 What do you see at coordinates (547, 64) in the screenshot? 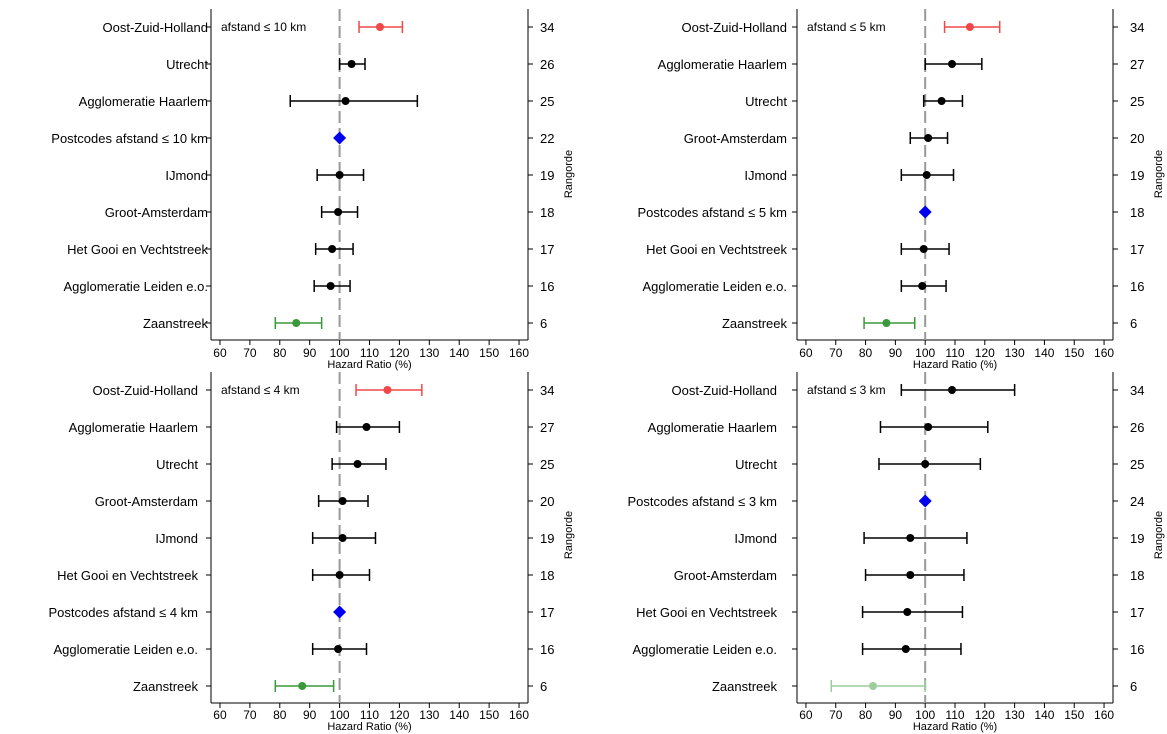
I see `rank-label: 26` at bounding box center [547, 64].